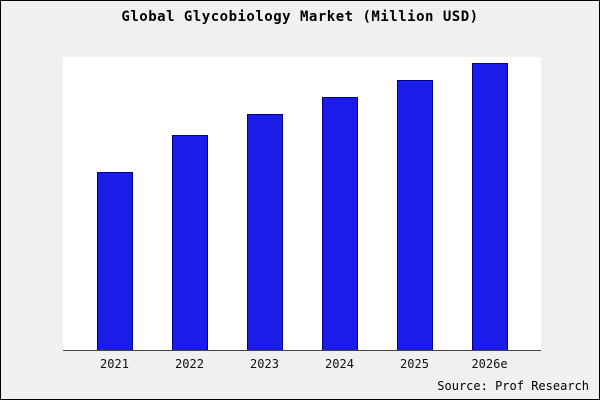  What do you see at coordinates (302, 364) in the screenshot?
I see `x-axis-labels: 2021 2022 2023 2024 2025 2026e` at bounding box center [302, 364].